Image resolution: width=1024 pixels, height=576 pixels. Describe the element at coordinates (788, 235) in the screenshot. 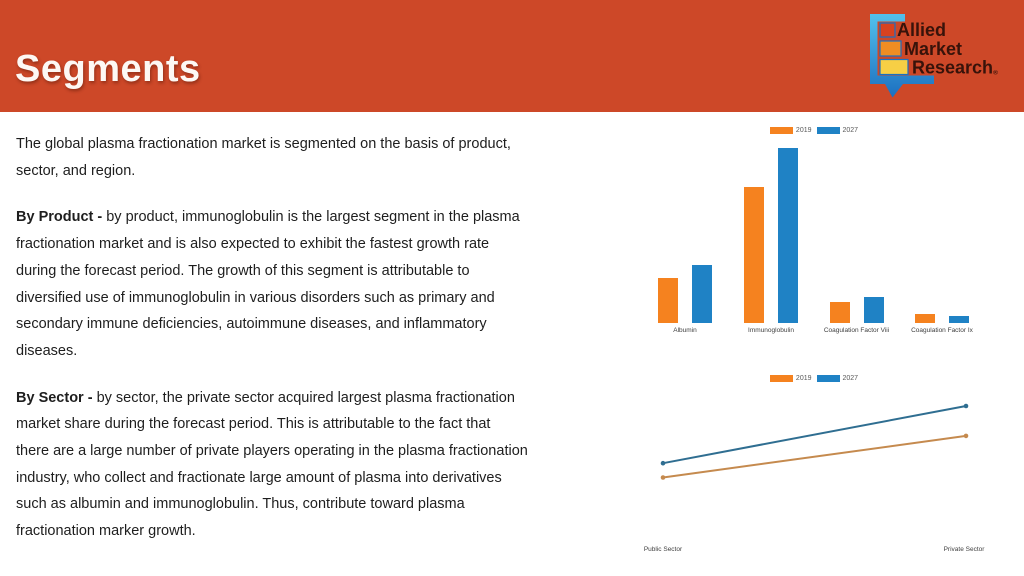

I see `bar-2027-immunoglobulin` at that location.